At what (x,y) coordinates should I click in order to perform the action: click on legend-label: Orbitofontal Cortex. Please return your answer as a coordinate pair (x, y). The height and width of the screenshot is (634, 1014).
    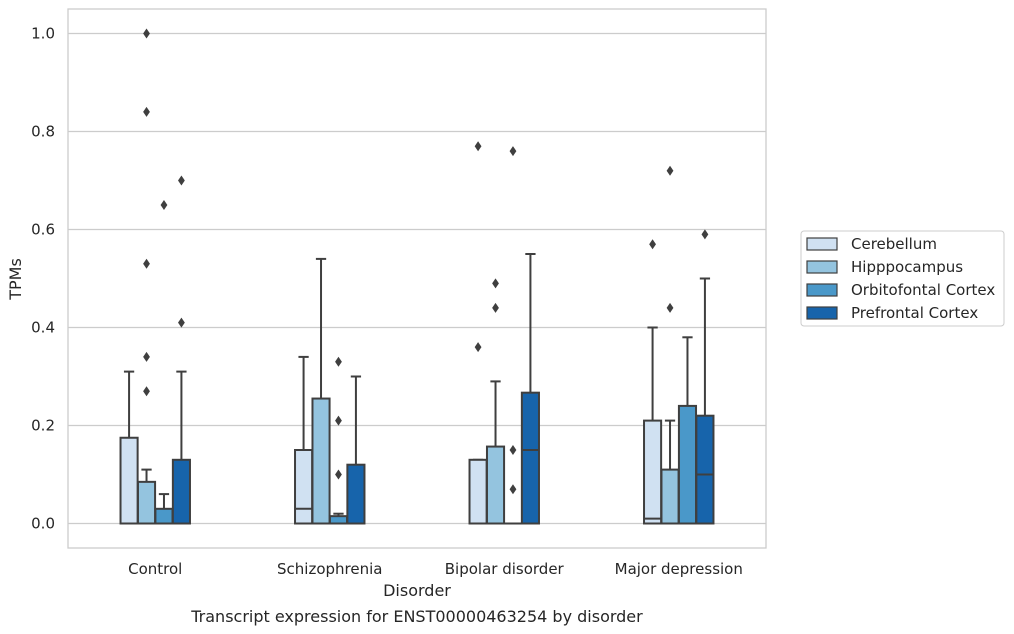
    Looking at the image, I should click on (923, 290).